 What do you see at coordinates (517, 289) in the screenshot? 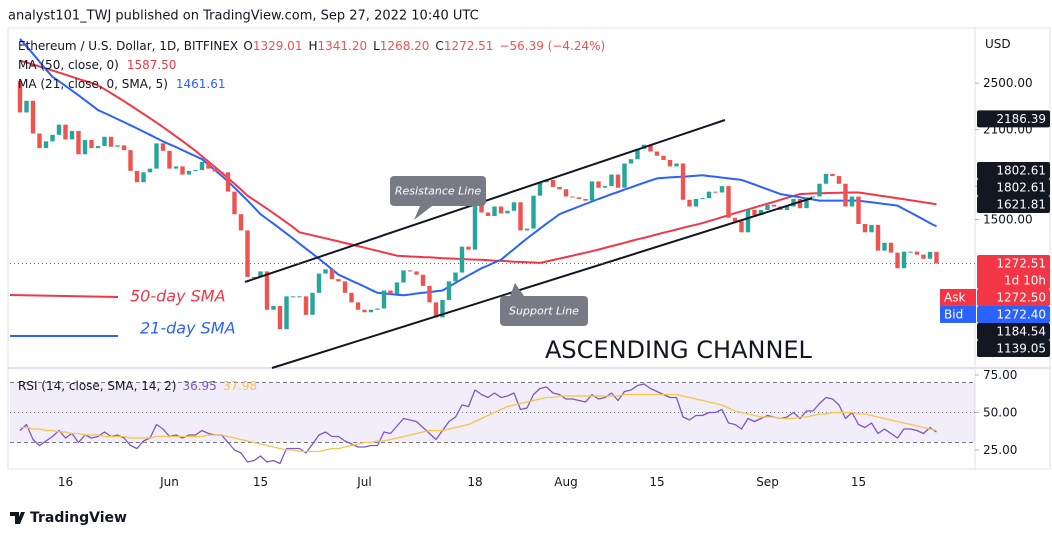
I see `callout-pointer` at bounding box center [517, 289].